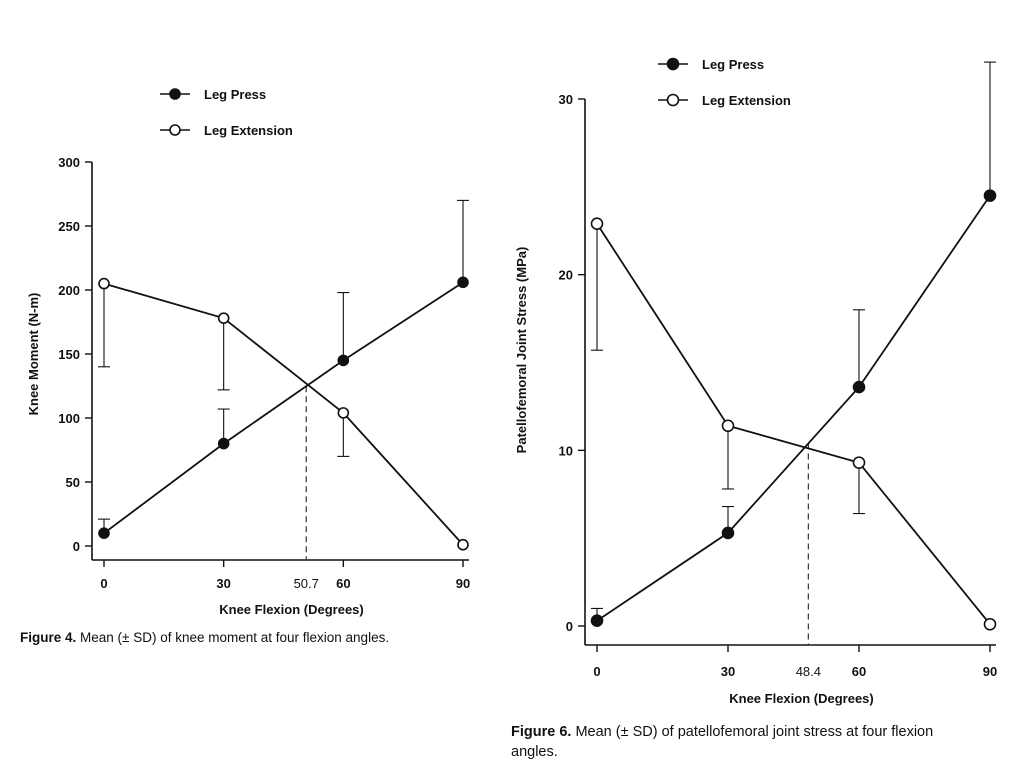 This screenshot has width=1024, height=768. I want to click on y-tick-label: 50, so click(73, 482).